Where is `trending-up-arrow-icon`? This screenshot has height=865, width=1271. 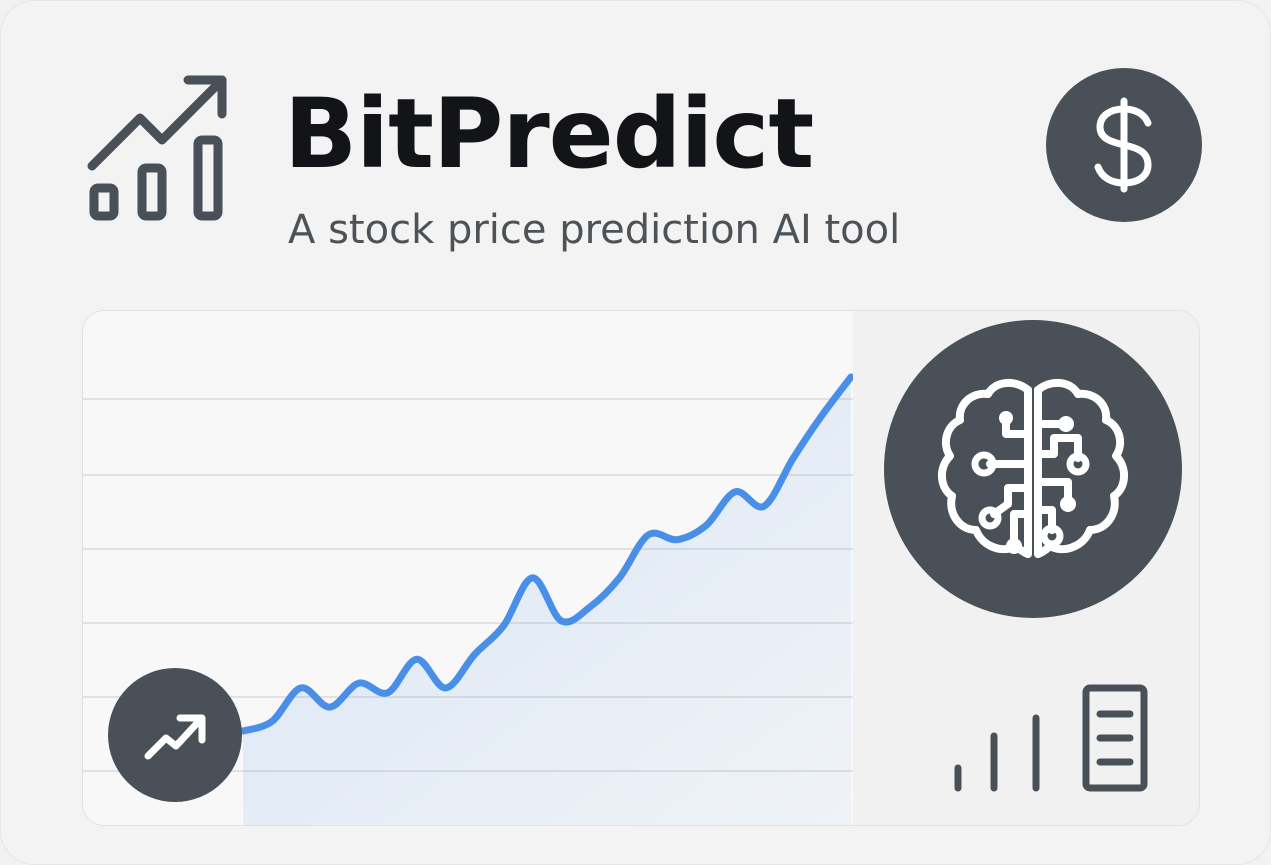 trending-up-arrow-icon is located at coordinates (175, 737).